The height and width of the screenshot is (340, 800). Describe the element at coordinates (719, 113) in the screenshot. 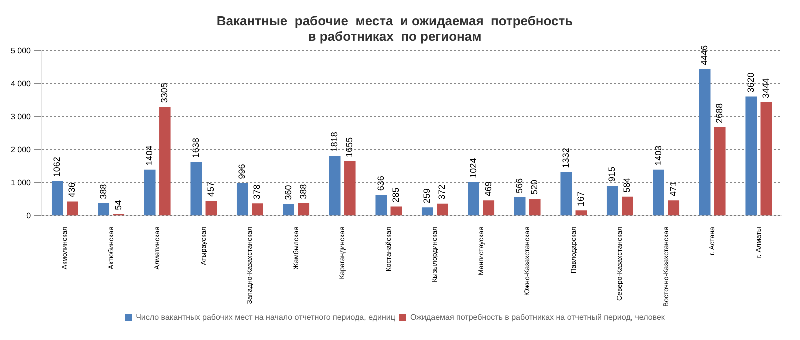

I see `data-label: 2688` at that location.